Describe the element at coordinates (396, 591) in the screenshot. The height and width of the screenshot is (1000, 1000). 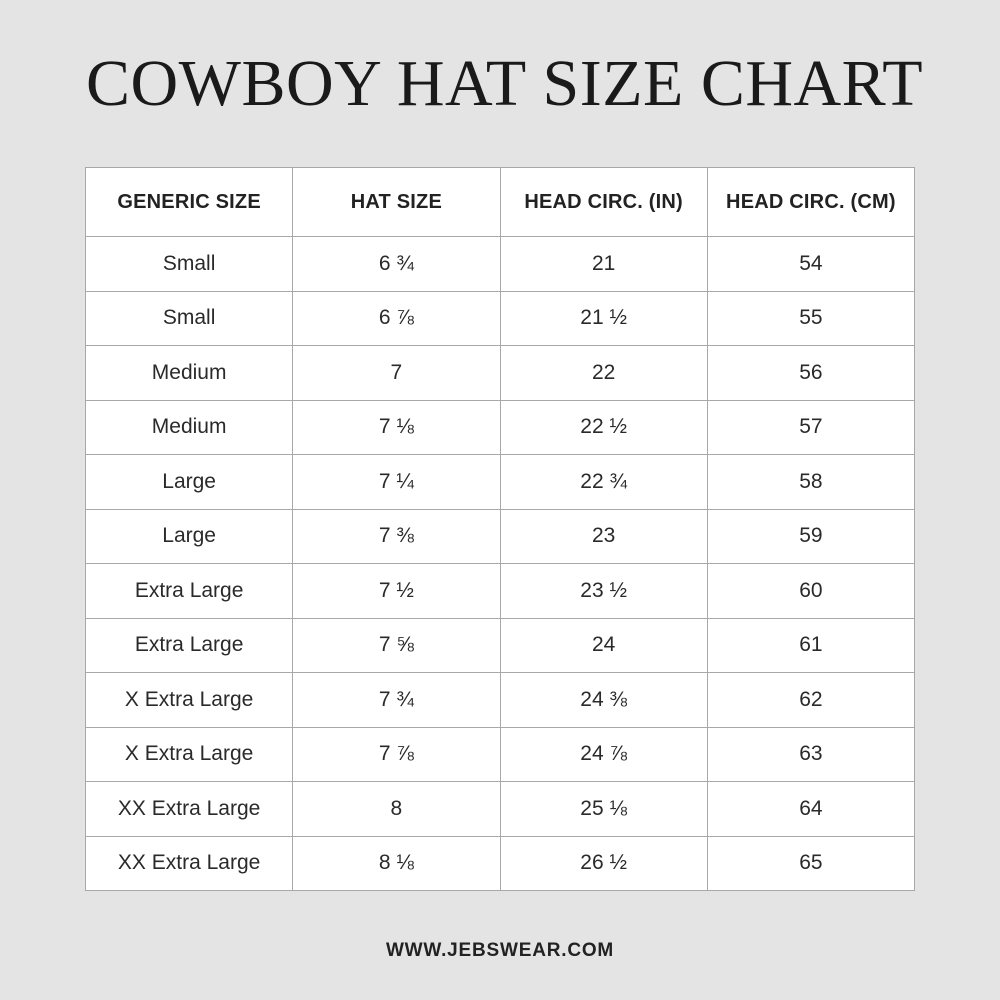
I see `cell-hat-size: 7 ½` at that location.